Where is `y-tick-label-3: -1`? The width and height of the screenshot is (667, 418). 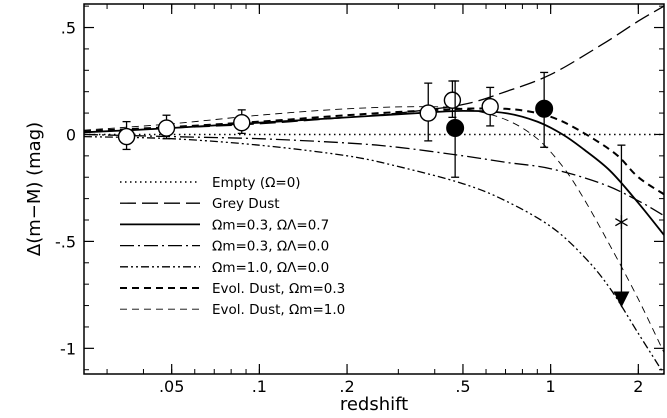 y-tick-label-3: -1 is located at coordinates (68, 348).